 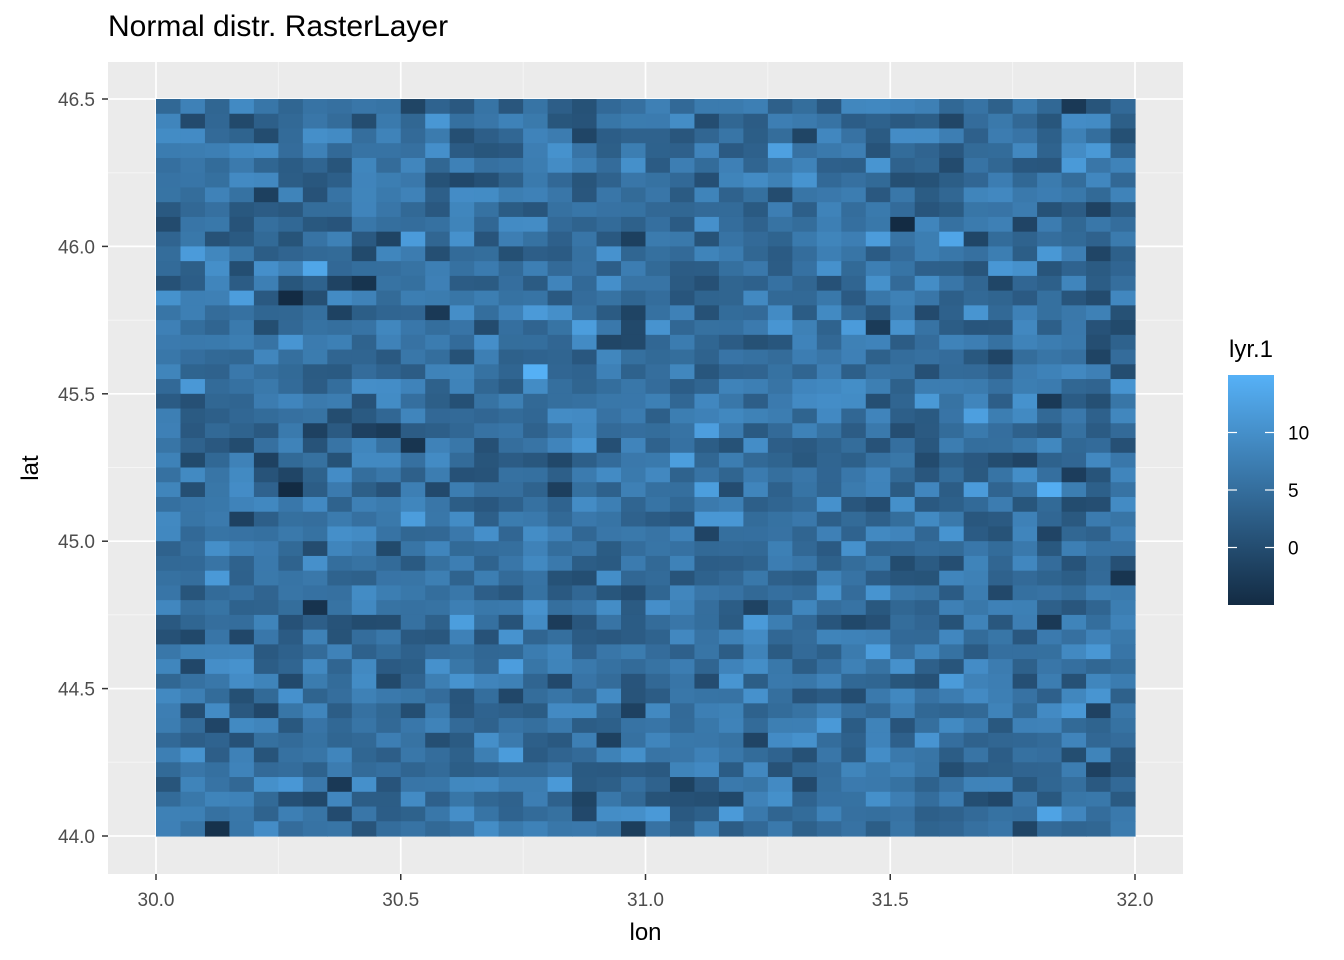 What do you see at coordinates (30, 468) in the screenshot?
I see `y-axis-title: lat` at bounding box center [30, 468].